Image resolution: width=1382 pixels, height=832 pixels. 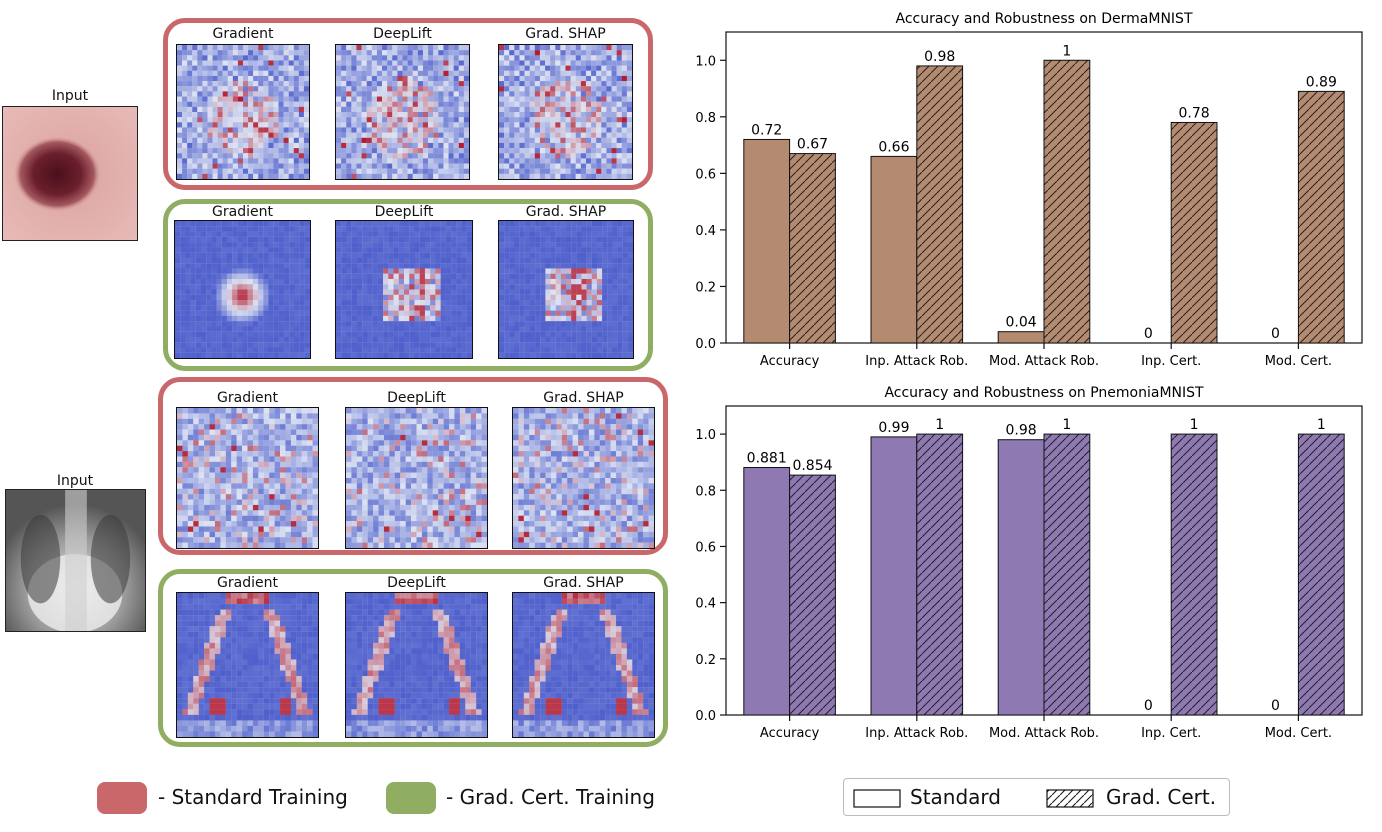 I want to click on input-label-derma: Input, so click(x=70, y=96).